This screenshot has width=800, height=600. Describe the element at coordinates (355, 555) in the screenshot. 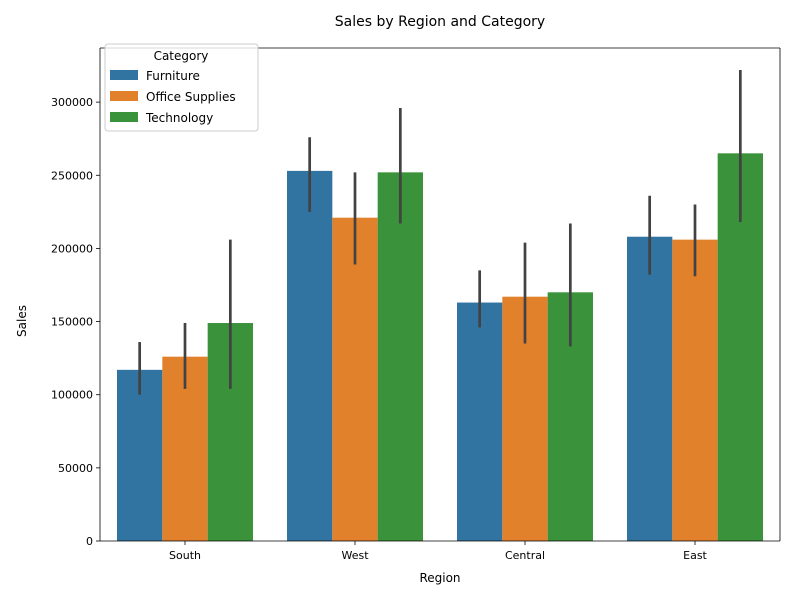

I see `x-tick-label: West` at that location.